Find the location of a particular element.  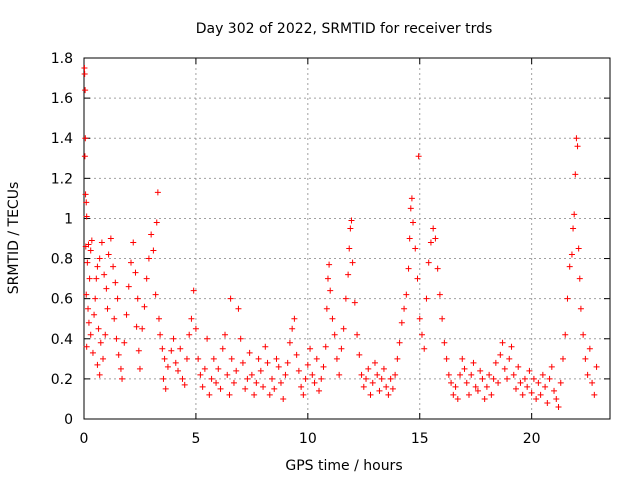

y-tick-label: 0.8 is located at coordinates (62, 260).